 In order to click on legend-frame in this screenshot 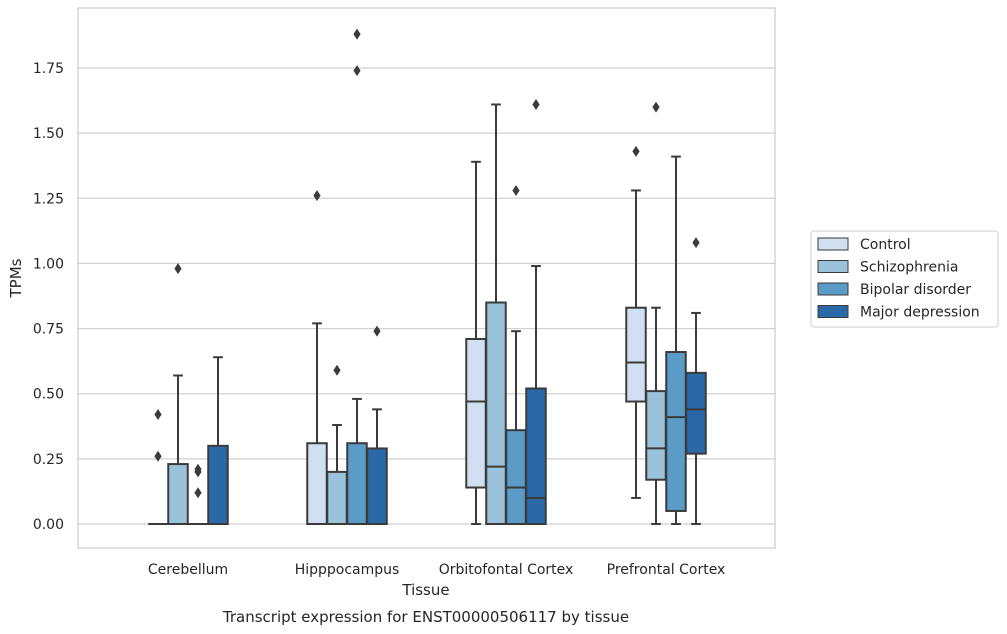, I will do `click(904, 279)`.